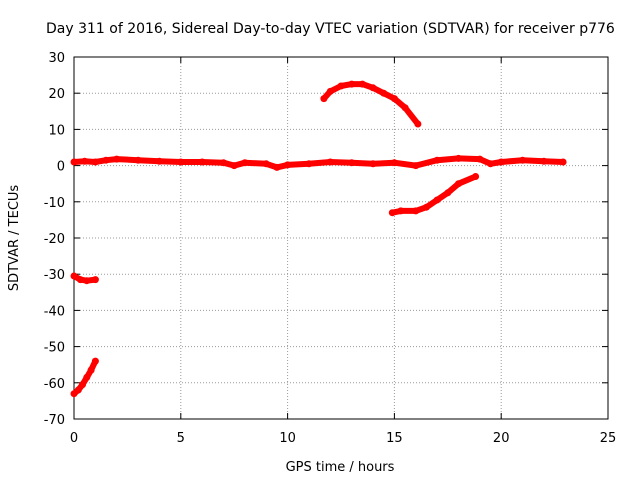 This screenshot has width=640, height=480. Describe the element at coordinates (54, 311) in the screenshot. I see `y-tick-label: -40` at that location.